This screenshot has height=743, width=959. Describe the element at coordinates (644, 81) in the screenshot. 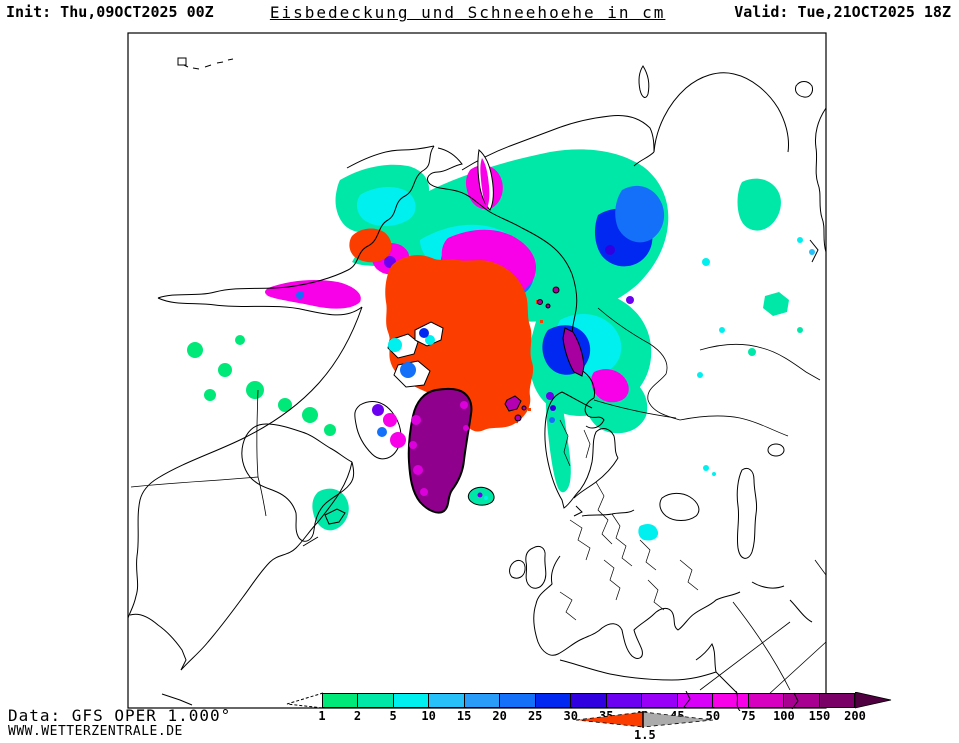

I see `sakhalin` at that location.